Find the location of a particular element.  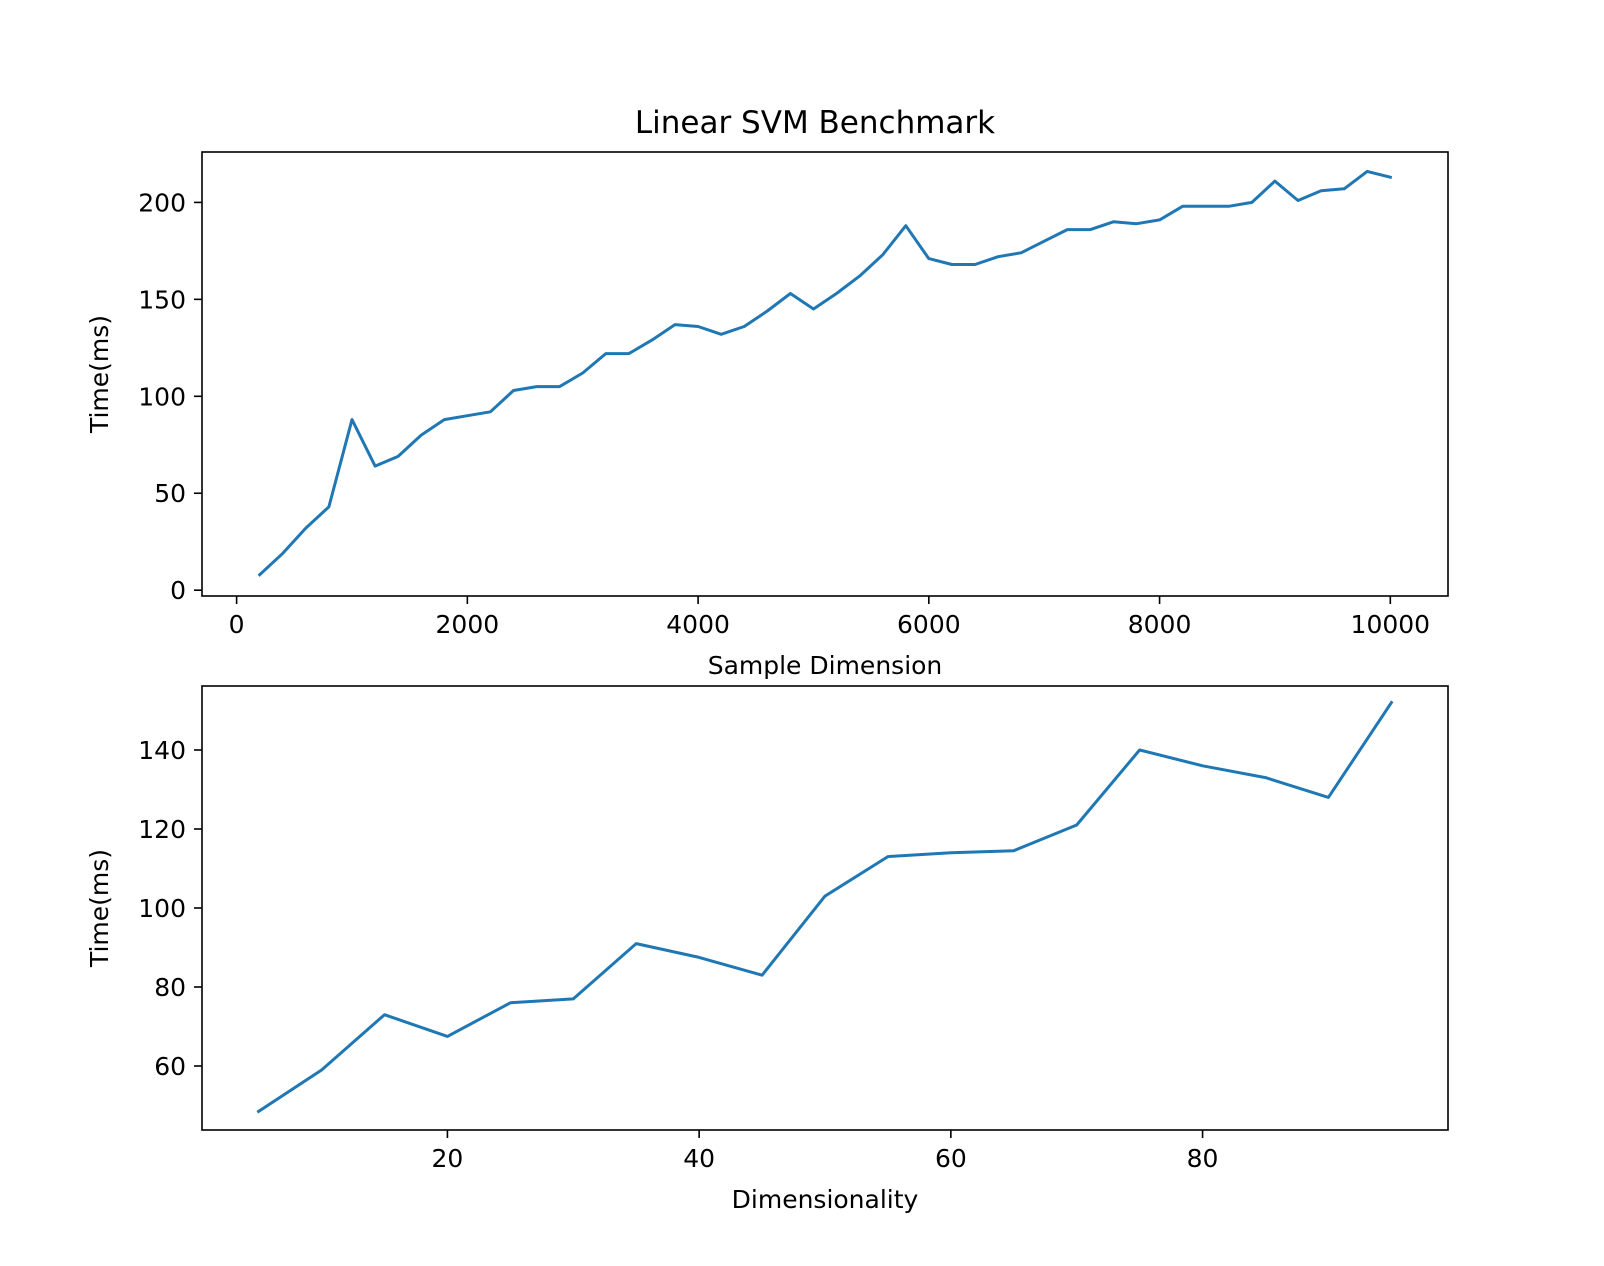

top-y-tick-label-1: 50 is located at coordinates (170, 493).